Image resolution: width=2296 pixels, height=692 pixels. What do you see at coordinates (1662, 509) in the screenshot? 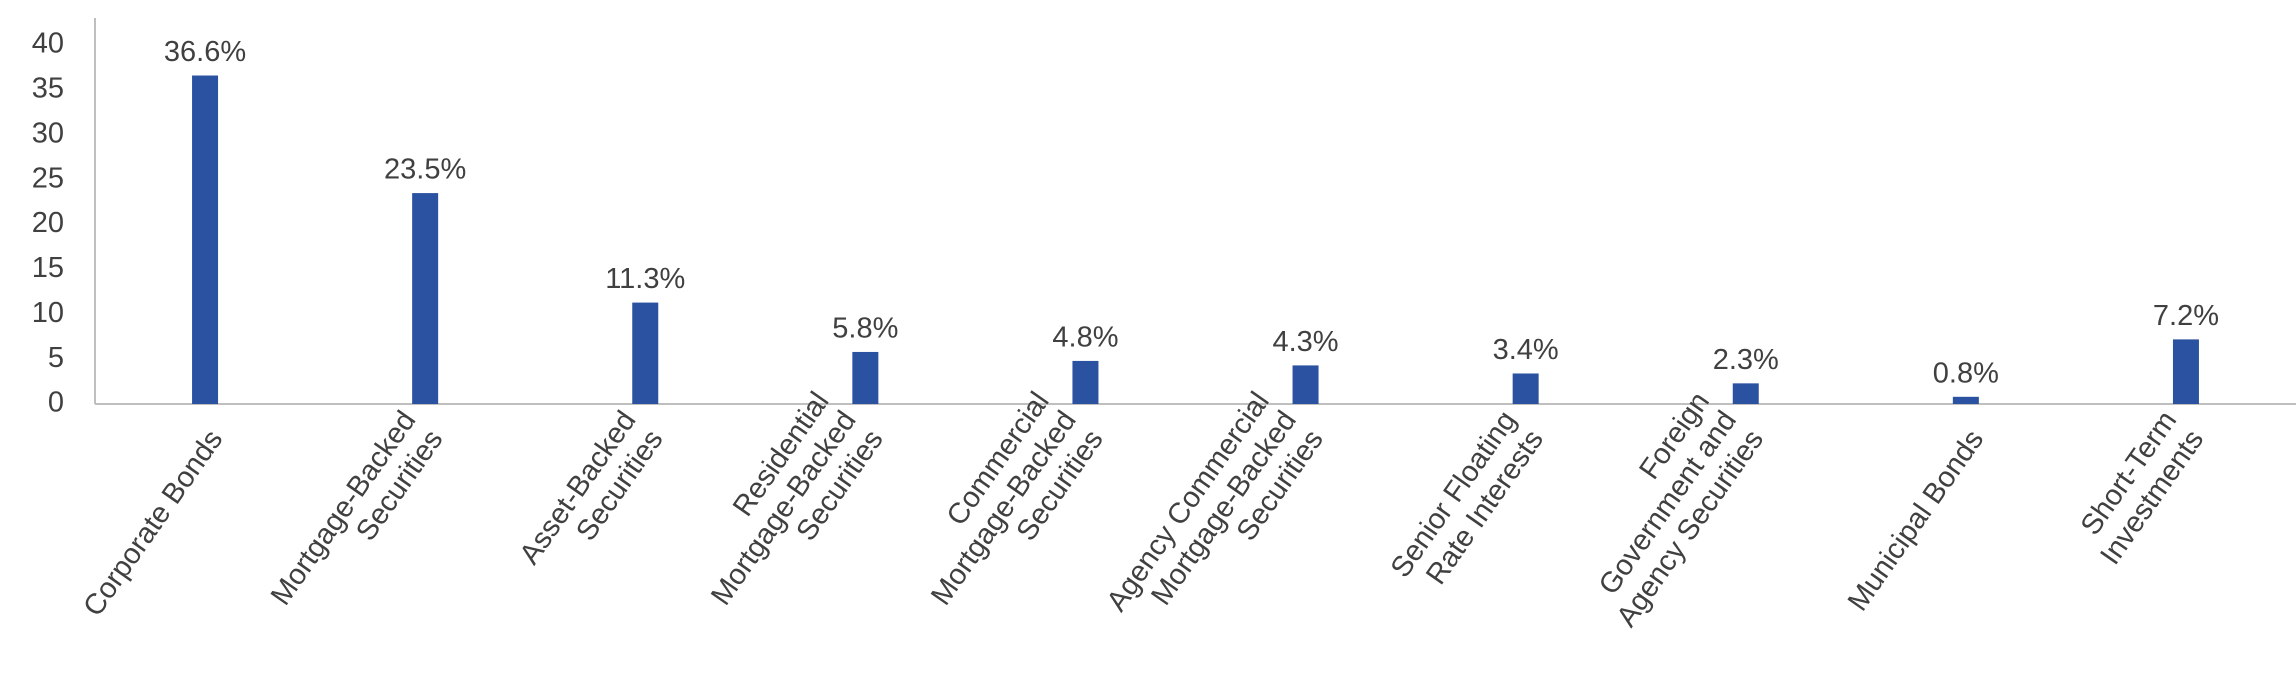
I see `x-tick-label: ForeignGovernment andAgency Securities` at bounding box center [1662, 509].